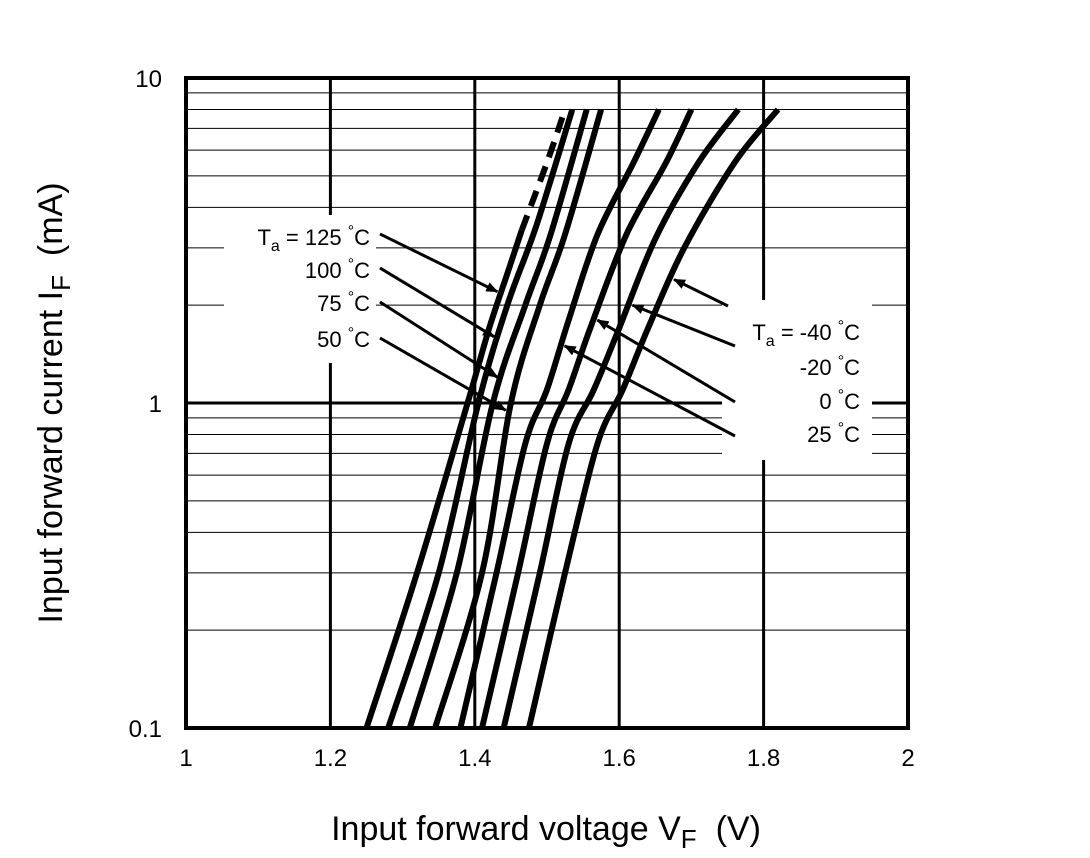  What do you see at coordinates (830, 366) in the screenshot?
I see `right-temp-label-1: -20 °C` at bounding box center [830, 366].